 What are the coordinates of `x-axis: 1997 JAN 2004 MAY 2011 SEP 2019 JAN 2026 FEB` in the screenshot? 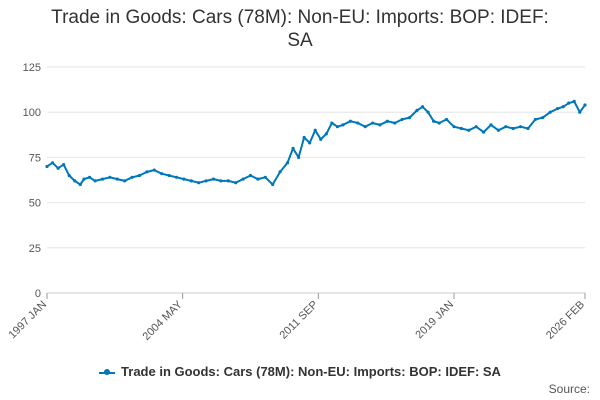 It's located at (296, 318).